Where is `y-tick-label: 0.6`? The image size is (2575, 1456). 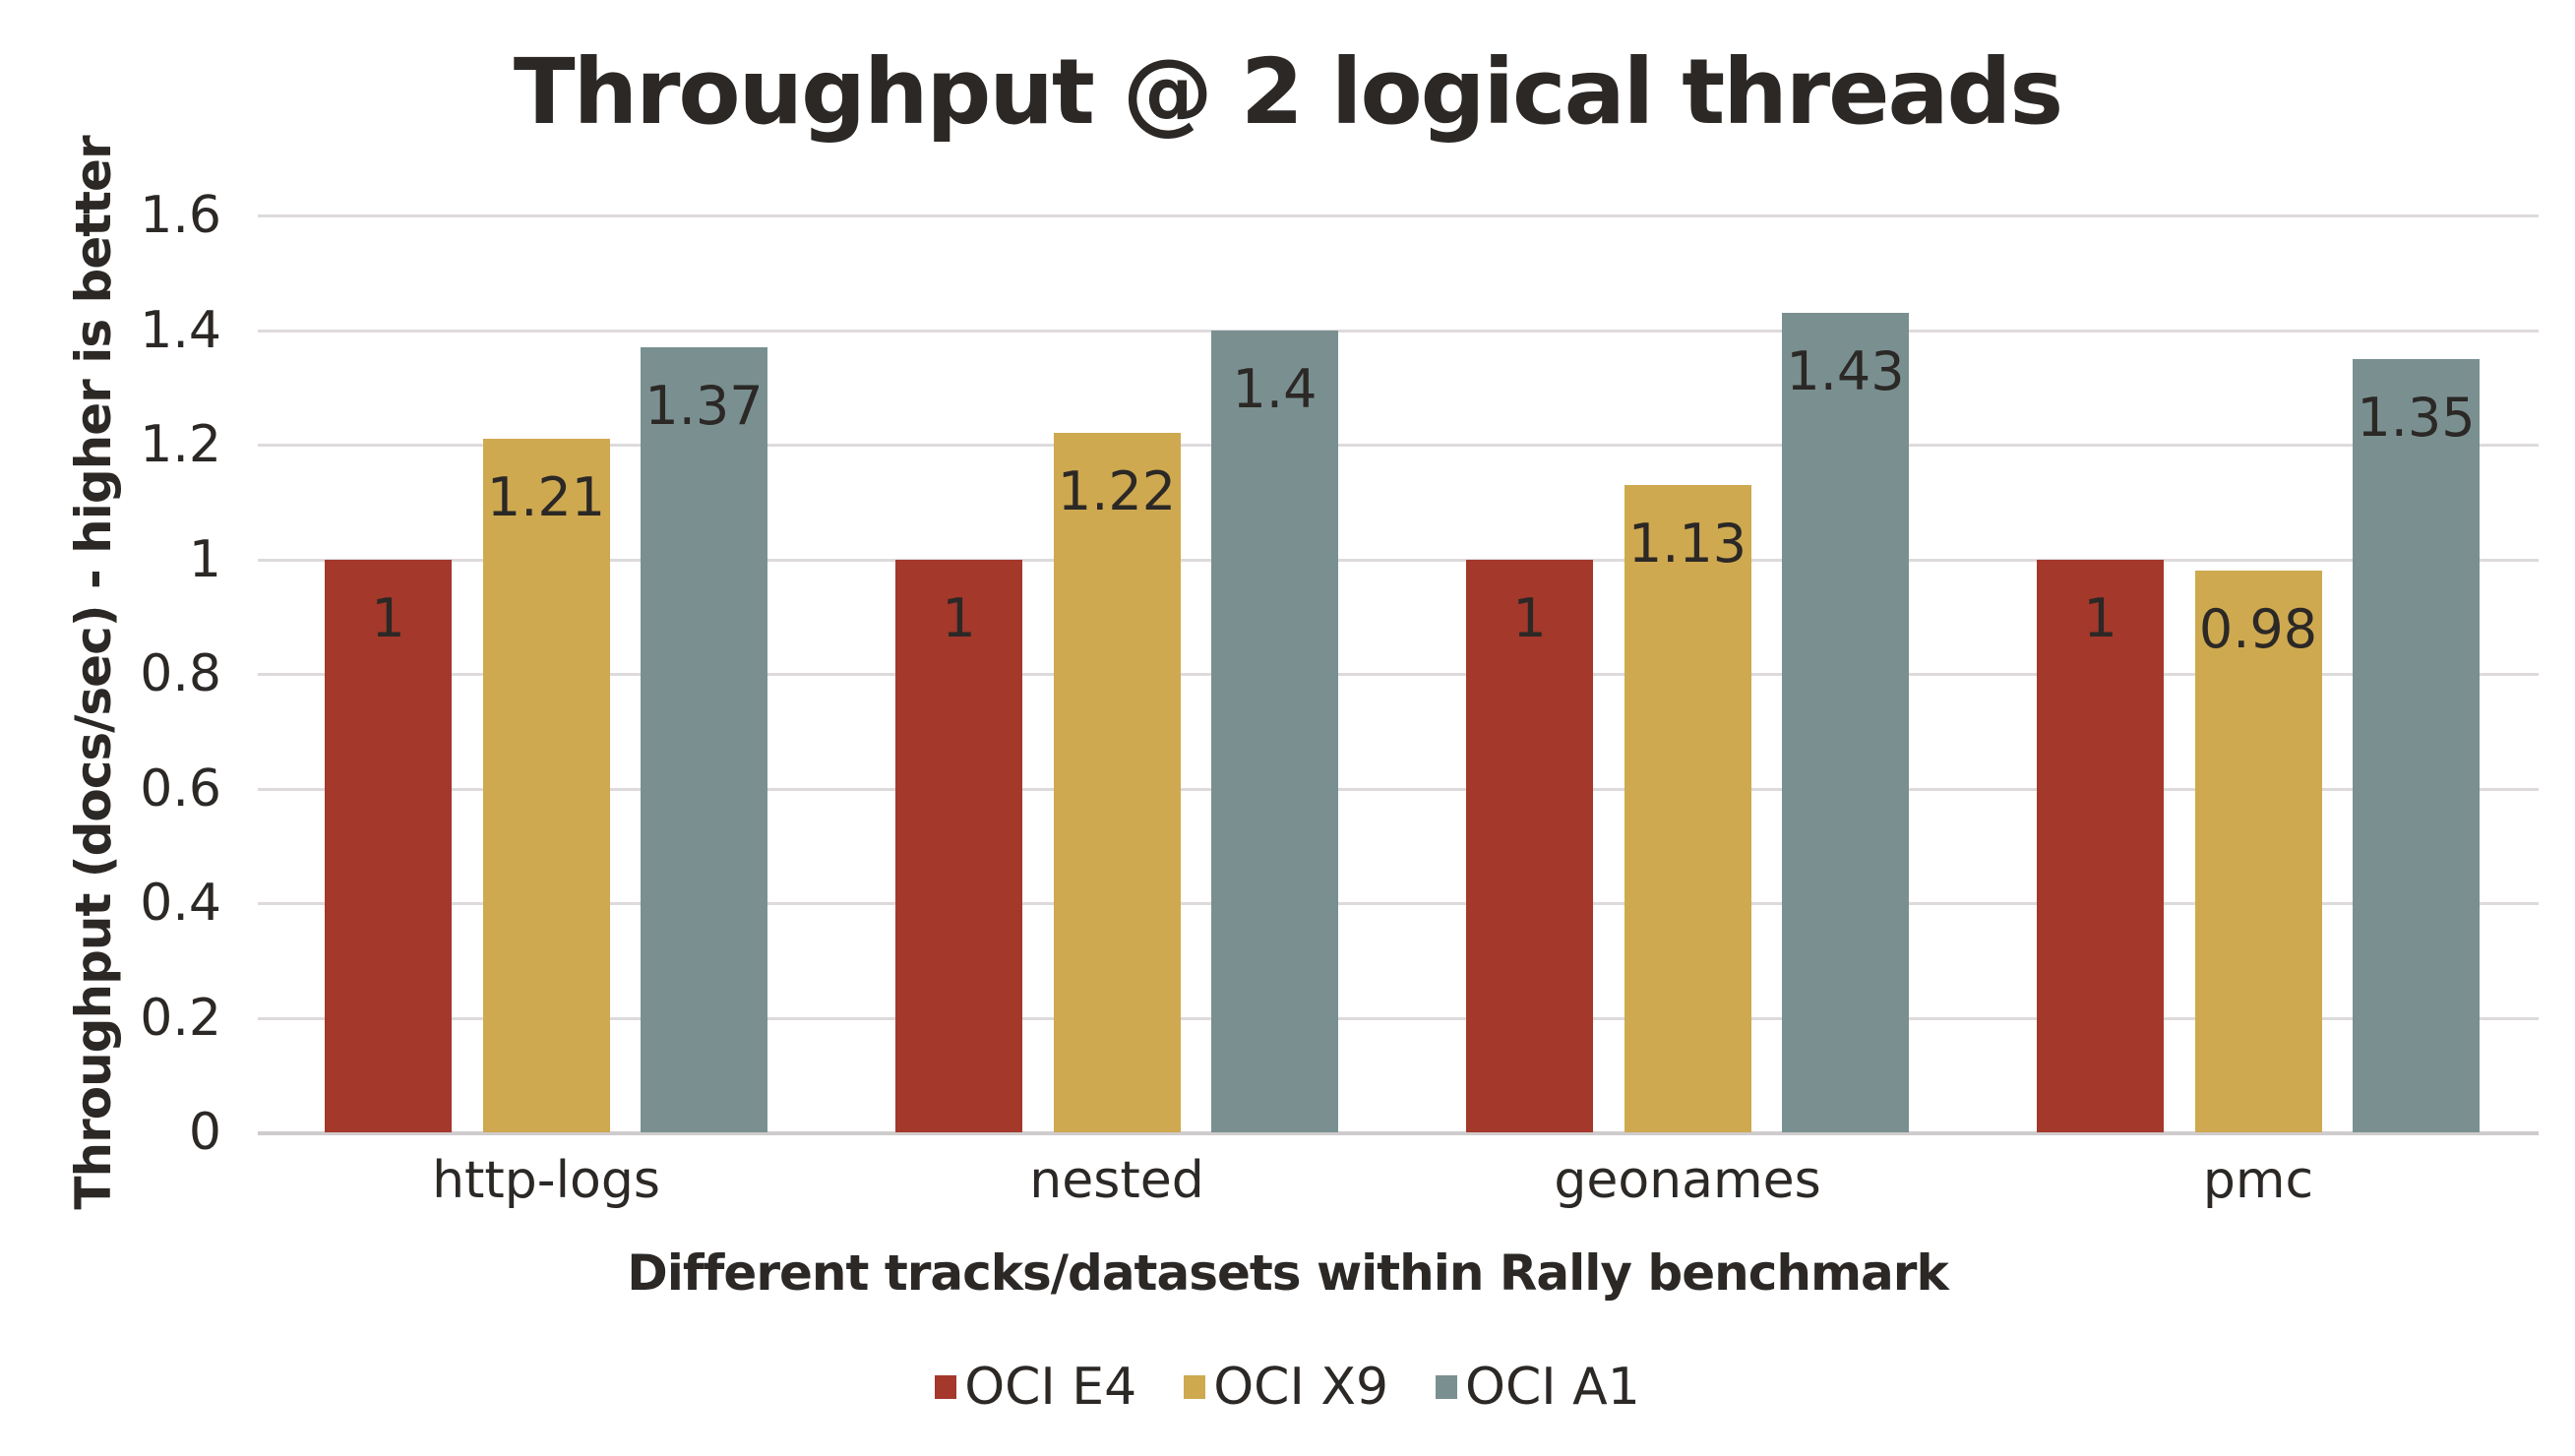 y-tick-label: 0.6 is located at coordinates (180, 788).